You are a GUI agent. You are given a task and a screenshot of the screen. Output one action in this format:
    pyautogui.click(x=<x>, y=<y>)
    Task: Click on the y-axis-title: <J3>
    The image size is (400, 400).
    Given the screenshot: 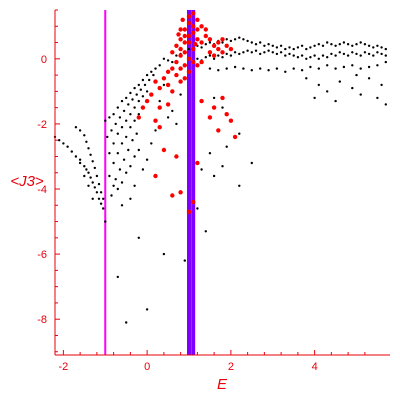 What is the action you would take?
    pyautogui.click(x=27, y=181)
    